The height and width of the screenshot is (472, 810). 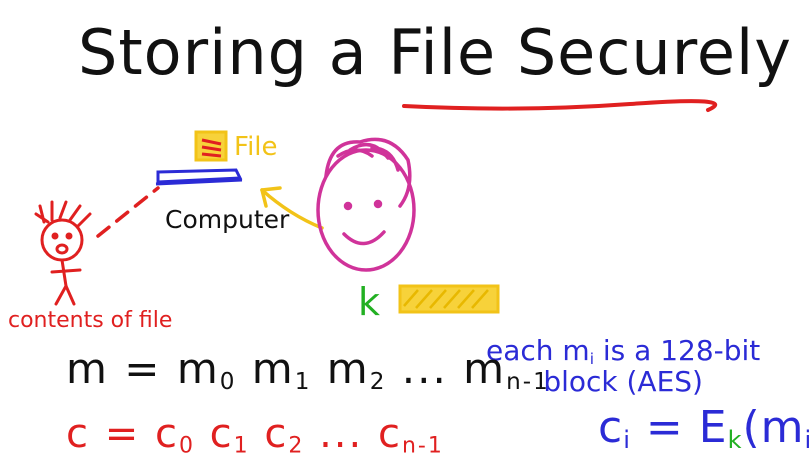 I want to click on encryption-equation: ci = Ek(mi), so click(x=704, y=430).